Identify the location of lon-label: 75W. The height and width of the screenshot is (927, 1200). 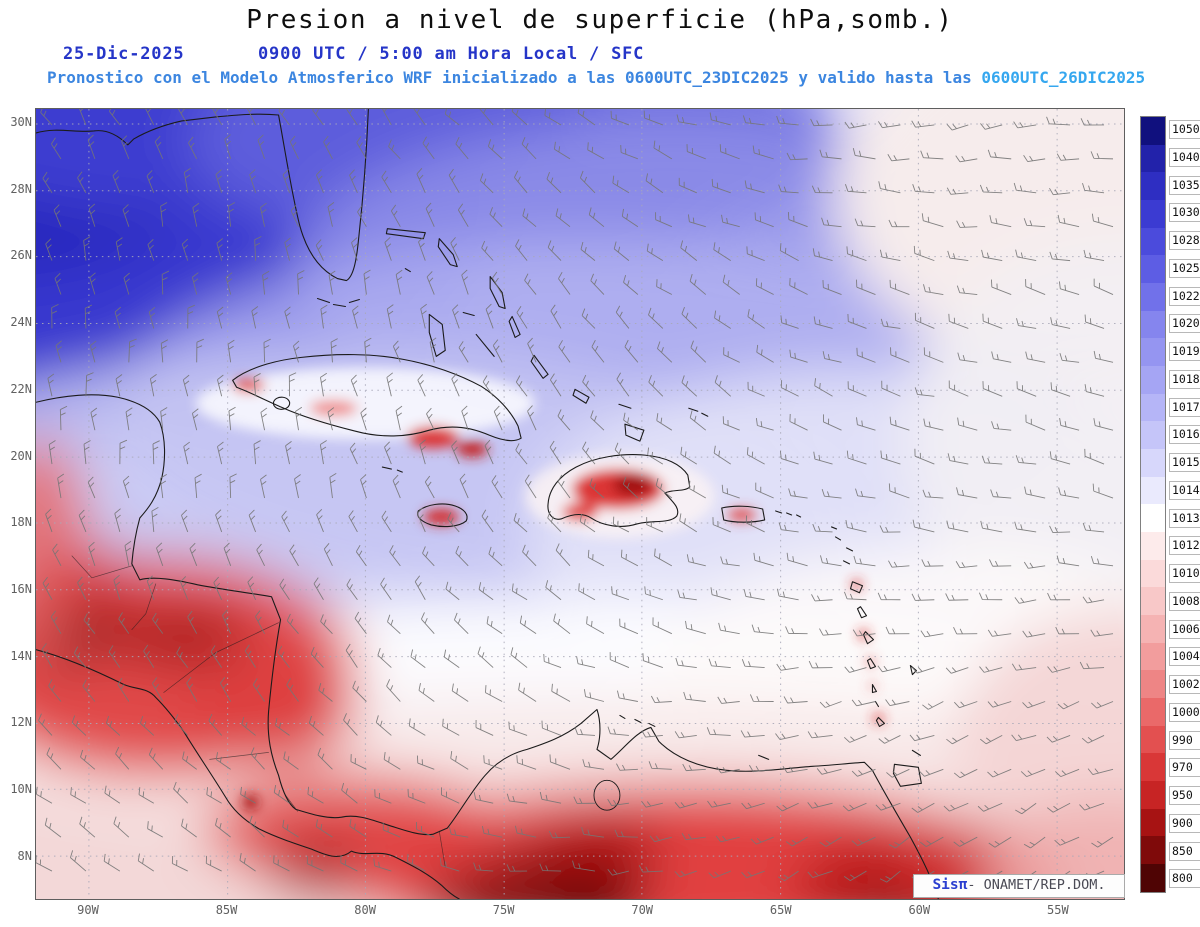
(503, 910).